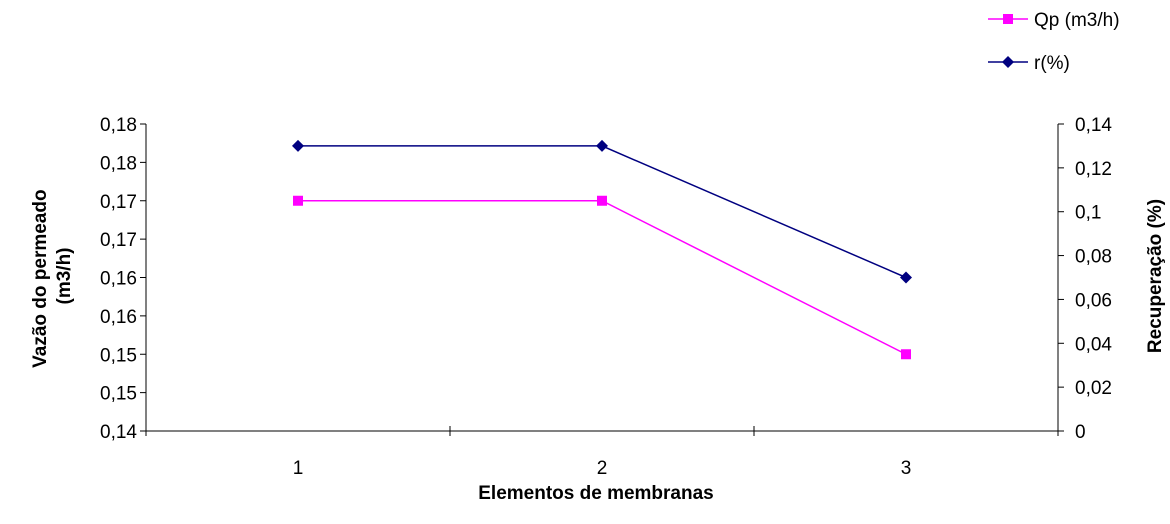 Image resolution: width=1170 pixels, height=524 pixels. Describe the element at coordinates (1093, 125) in the screenshot. I see `right-y-tick-label: 0,14` at that location.